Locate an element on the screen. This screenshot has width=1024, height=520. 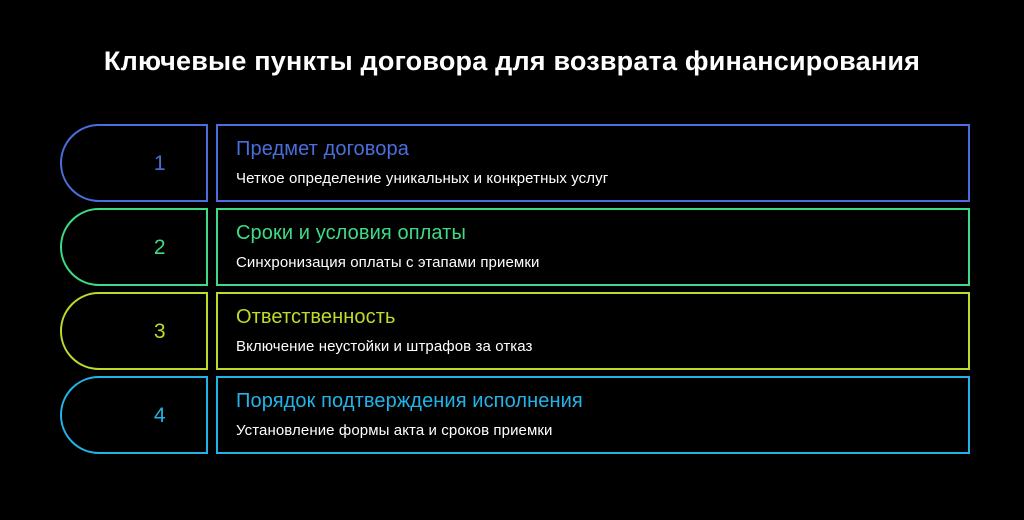
step-title: Порядок подтверждения исполнения is located at coordinates (409, 401).